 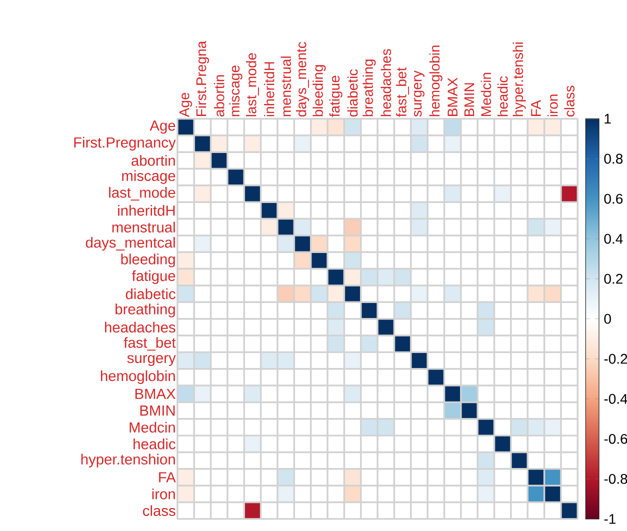 What do you see at coordinates (130, 243) in the screenshot?
I see `y-tick-label: days_mentcal` at bounding box center [130, 243].